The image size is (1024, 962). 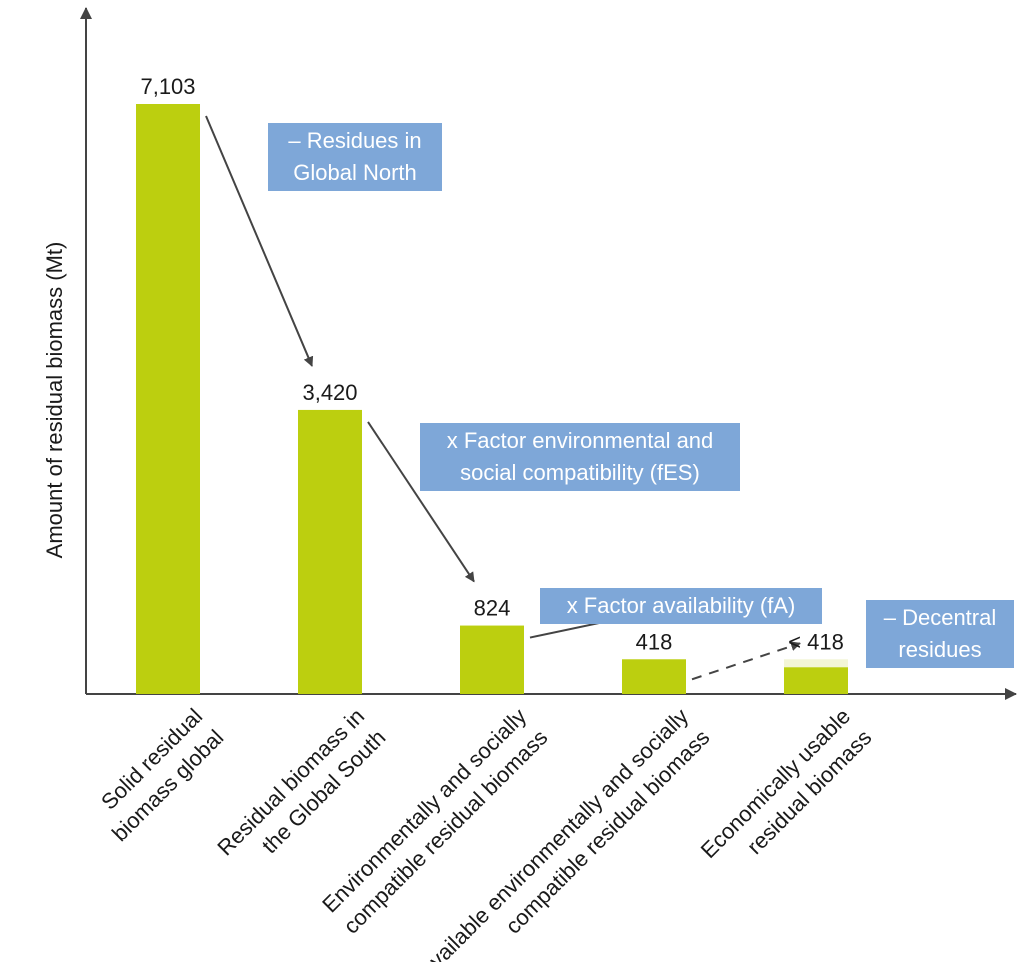 I want to click on value-label-2: 3,420, so click(x=329, y=392).